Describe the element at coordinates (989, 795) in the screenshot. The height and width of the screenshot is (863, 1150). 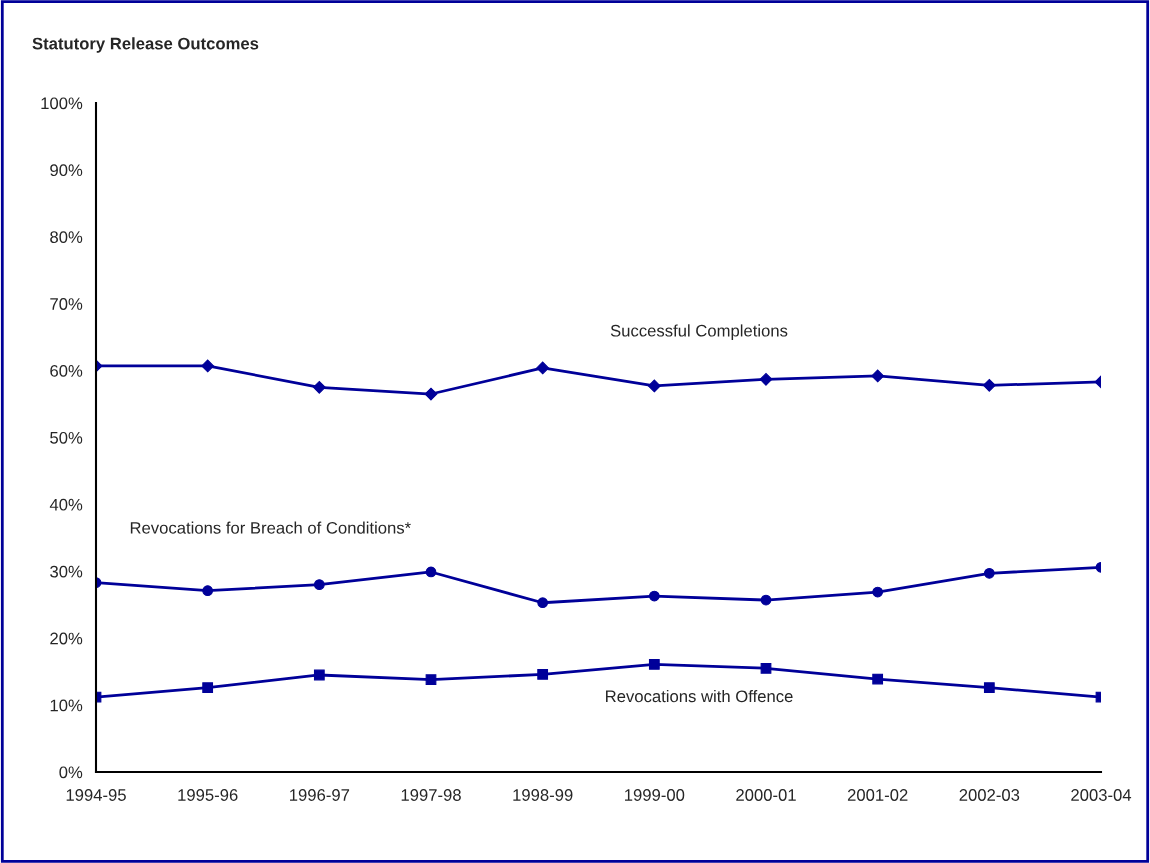
I see `x-tick-label: 2002-03` at that location.